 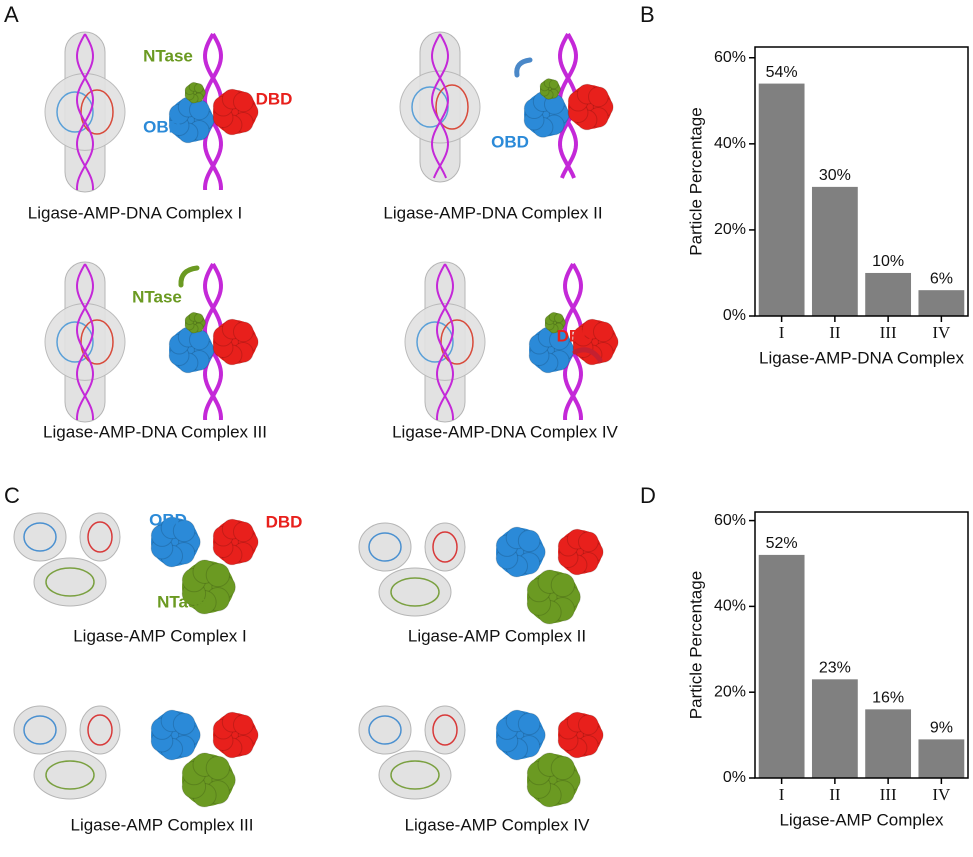 I want to click on value-label: 54%, so click(x=782, y=72).